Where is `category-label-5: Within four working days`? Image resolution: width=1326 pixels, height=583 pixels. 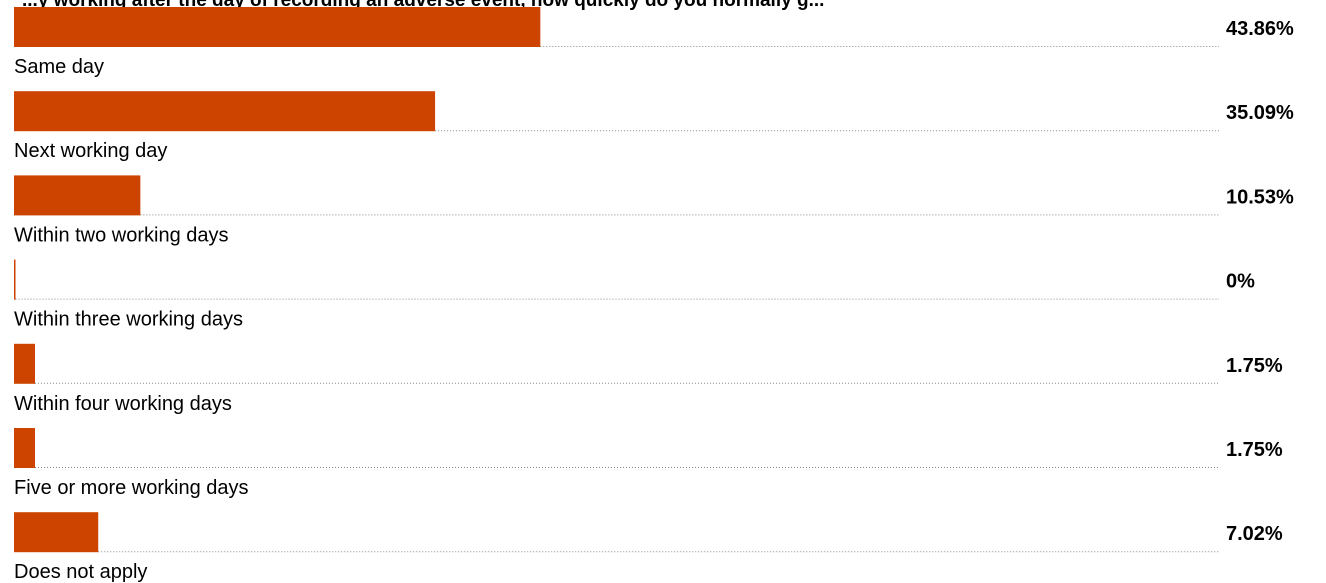 category-label-5: Within four working days is located at coordinates (123, 404).